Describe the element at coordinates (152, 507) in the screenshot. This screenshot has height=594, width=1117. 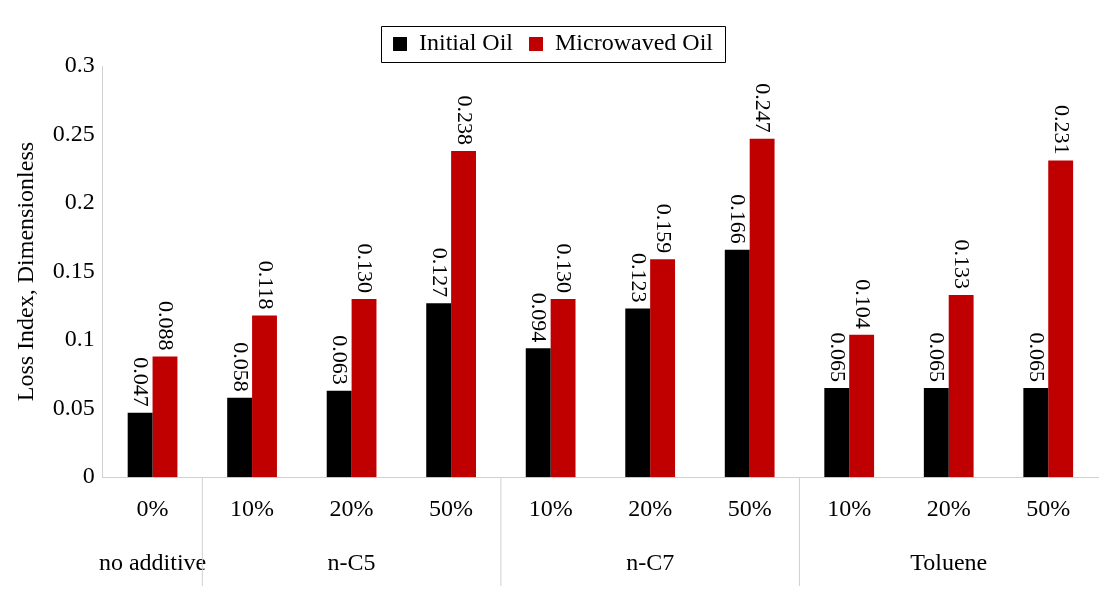
I see `x-tick-label: 0%` at that location.